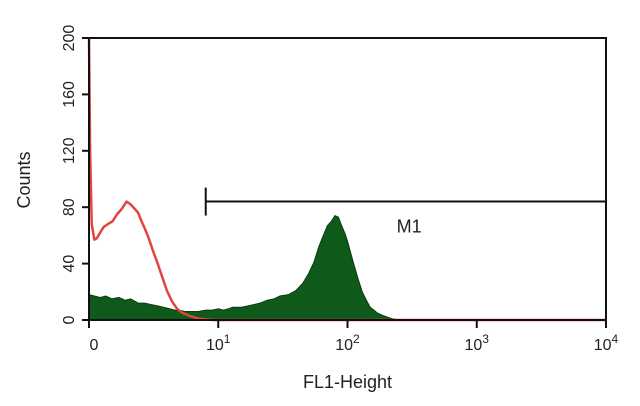  Describe the element at coordinates (477, 343) in the screenshot. I see `x-tick-label-3: 10³` at that location.